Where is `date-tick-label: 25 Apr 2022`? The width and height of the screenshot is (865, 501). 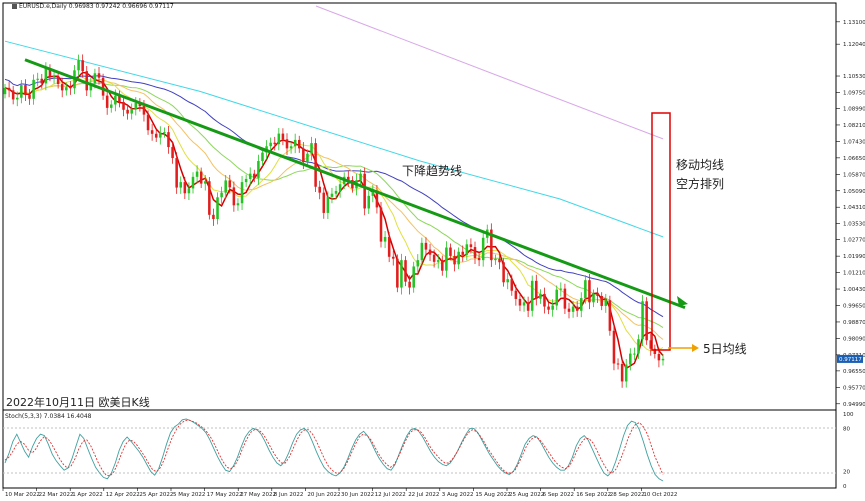 date-tick-label: 25 Apr 2022 is located at coordinates (156, 495).